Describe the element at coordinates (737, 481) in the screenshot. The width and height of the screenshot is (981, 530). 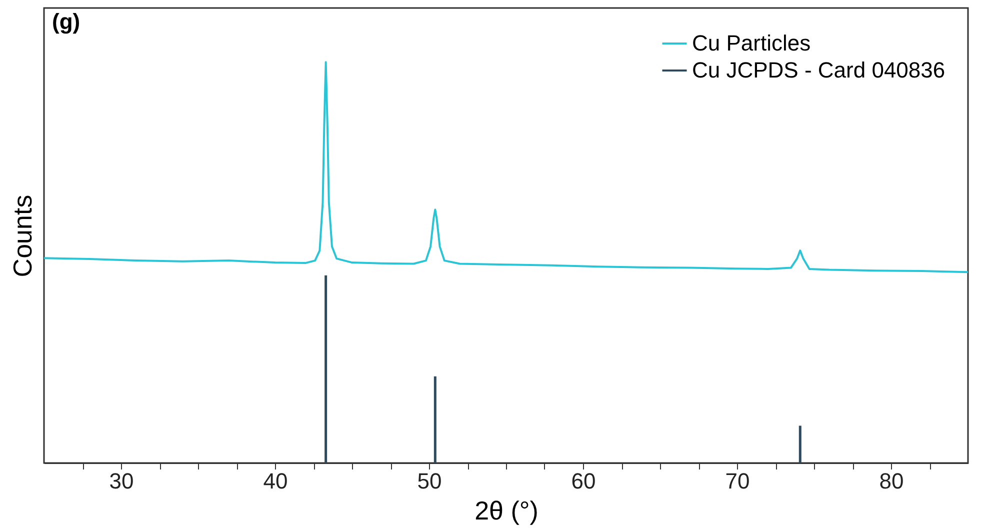
I see `x-tick-label: 70` at that location.